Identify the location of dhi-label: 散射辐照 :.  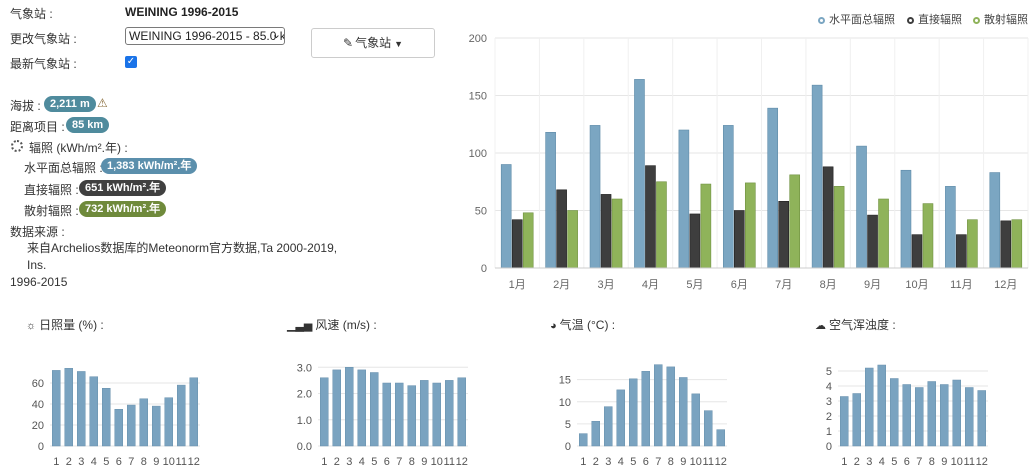
(51, 211).